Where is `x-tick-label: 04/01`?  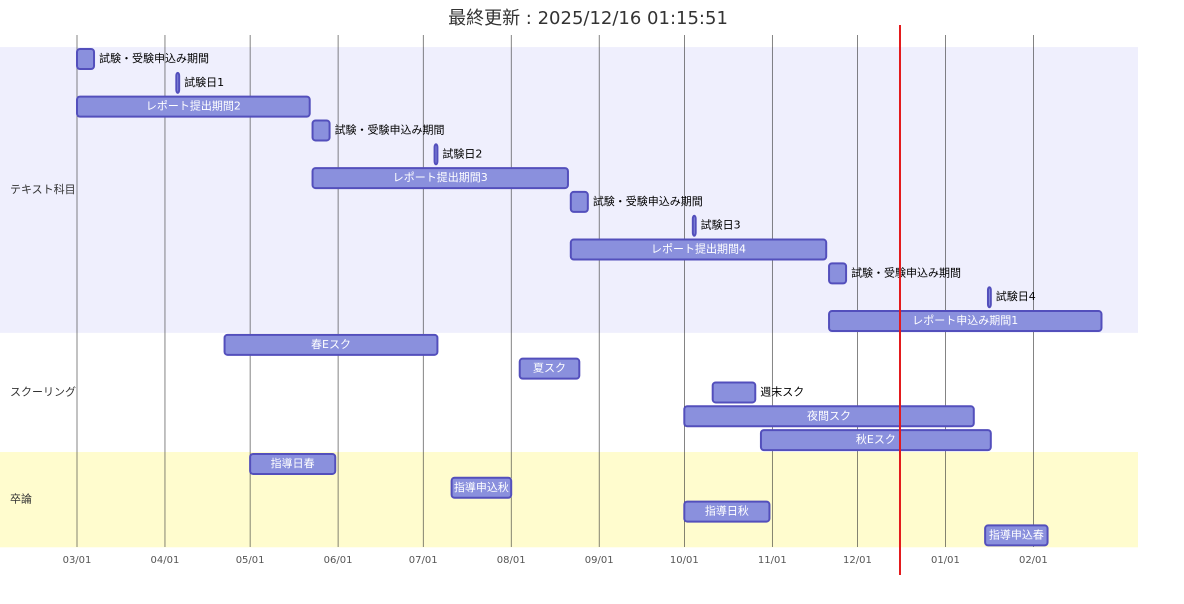
x-tick-label: 04/01 is located at coordinates (165, 560).